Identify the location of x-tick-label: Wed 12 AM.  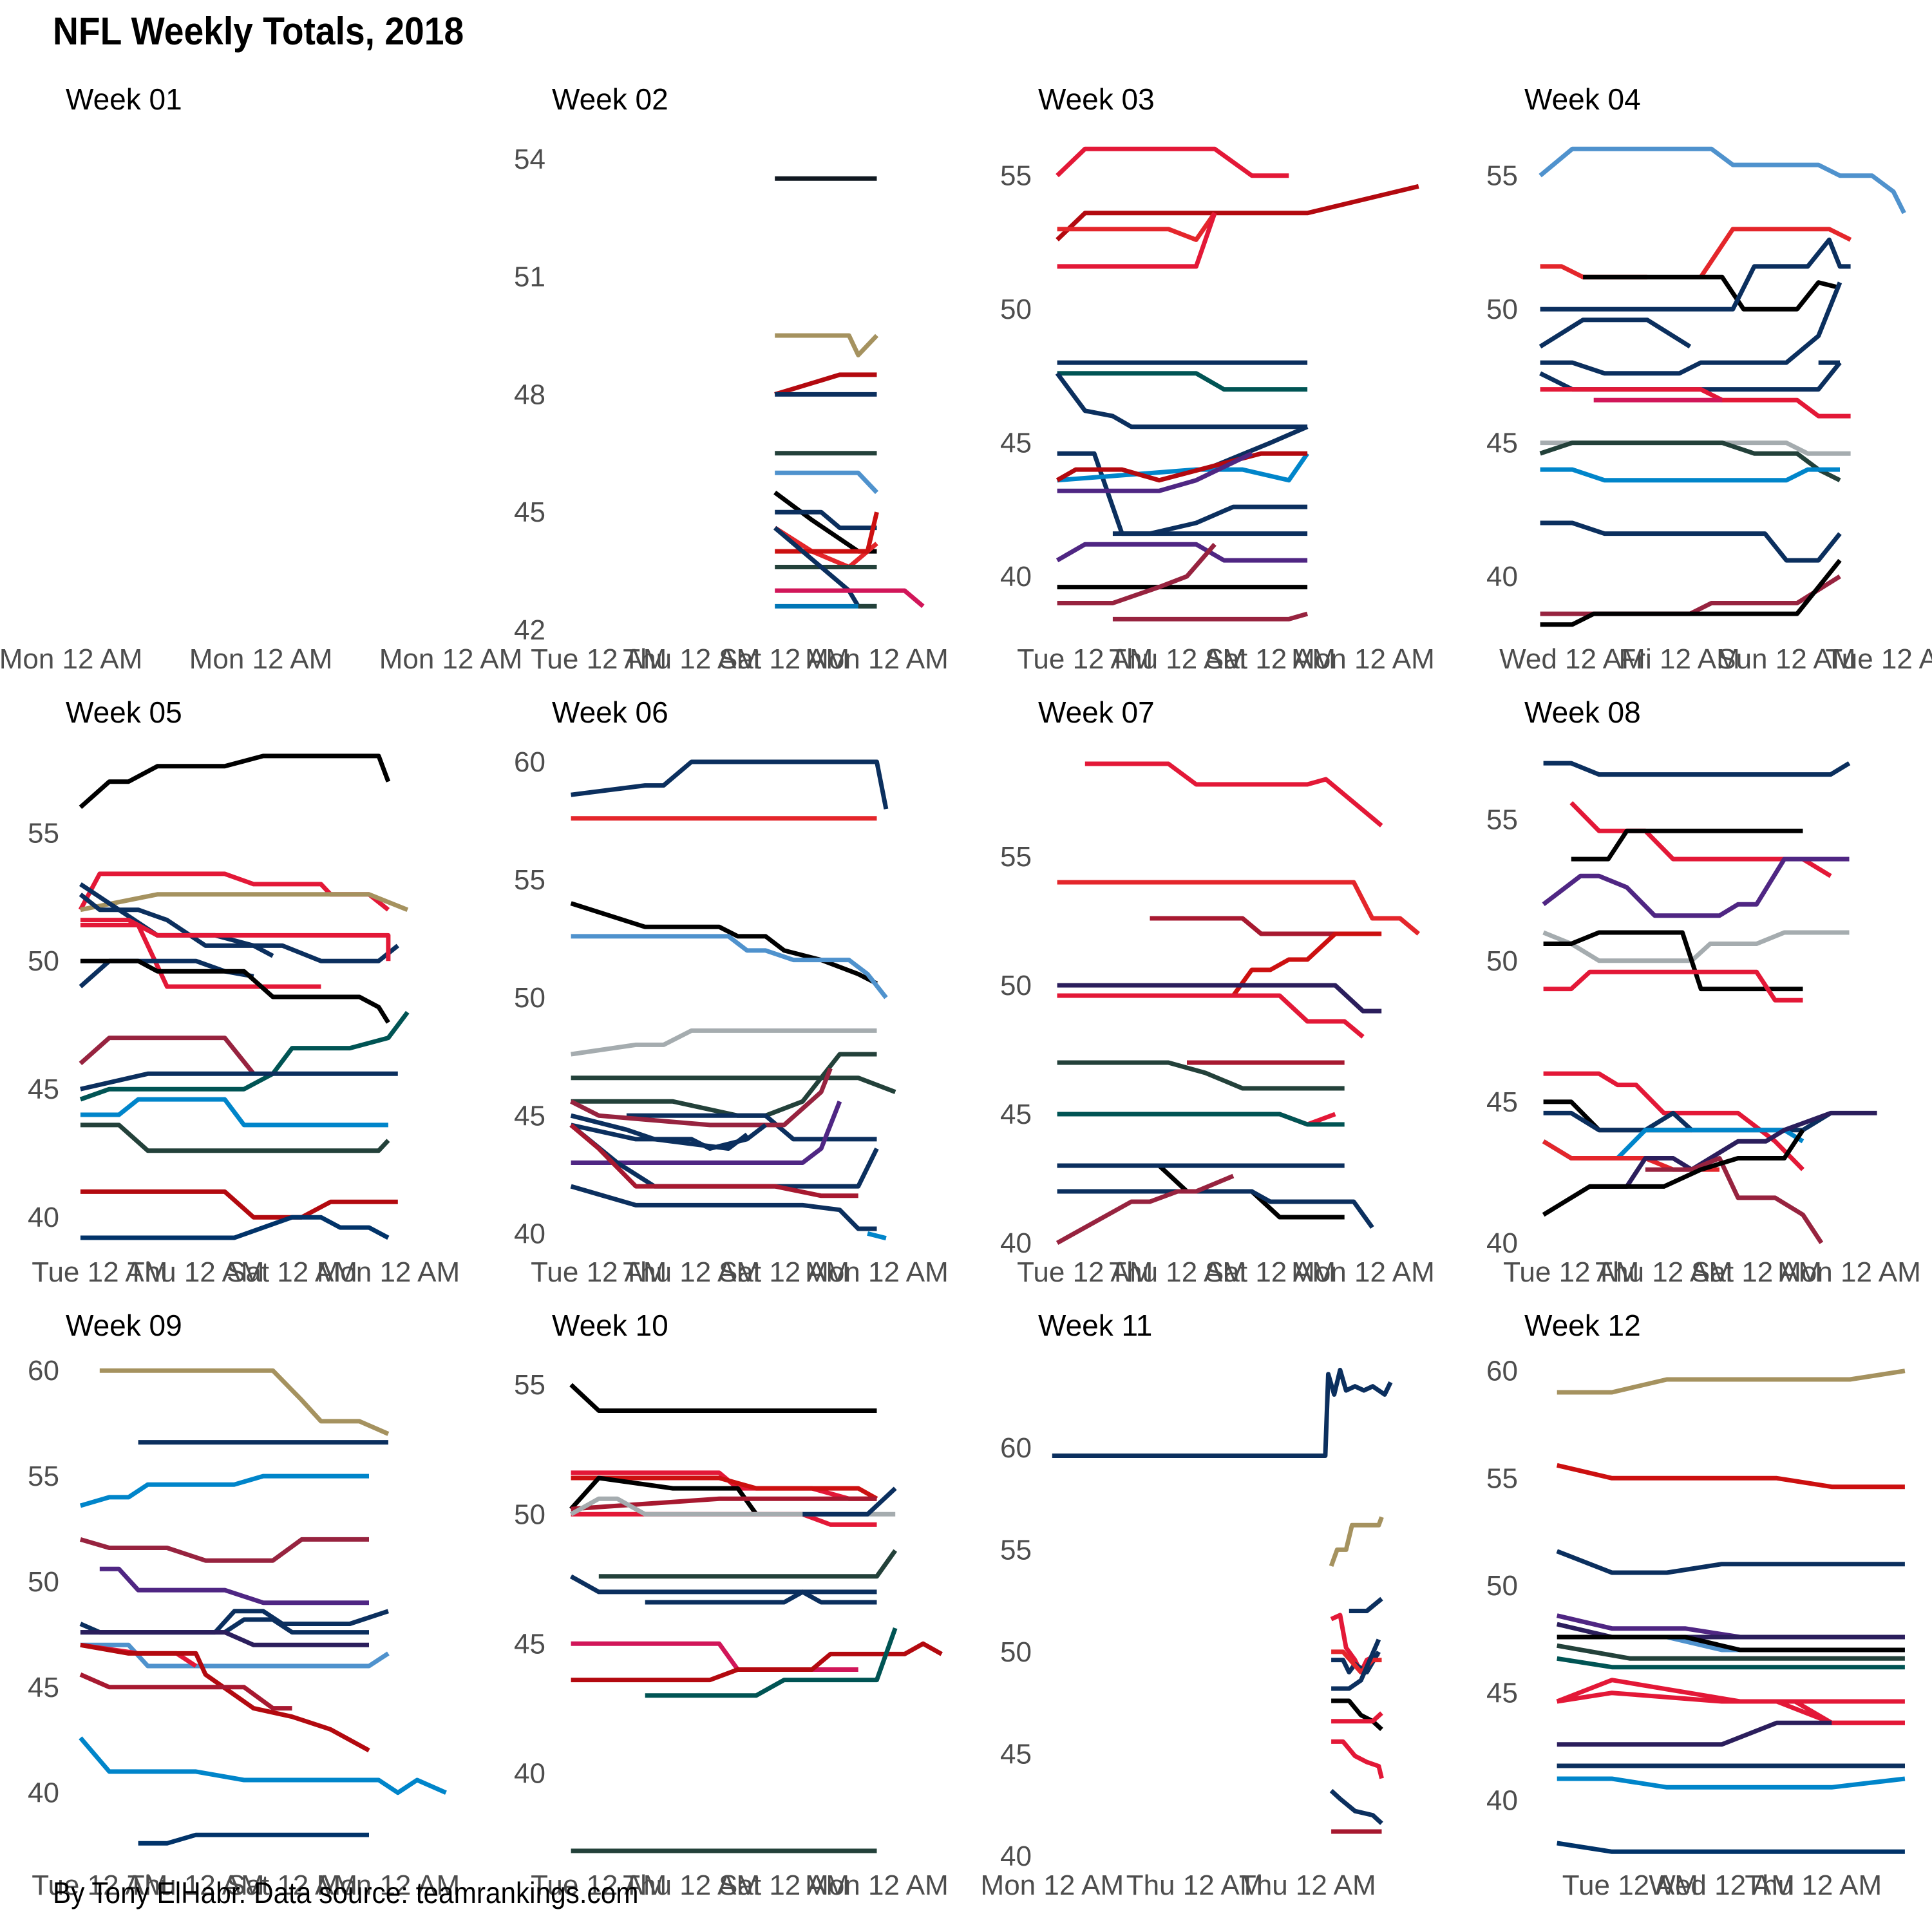
(1722, 1886).